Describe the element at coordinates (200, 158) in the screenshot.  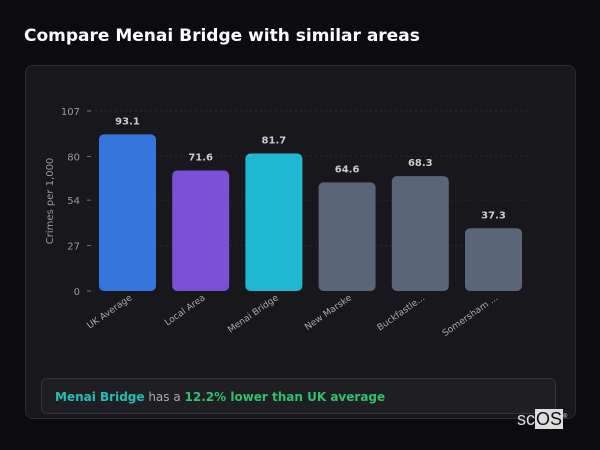
I see `data-label: 71.6` at that location.